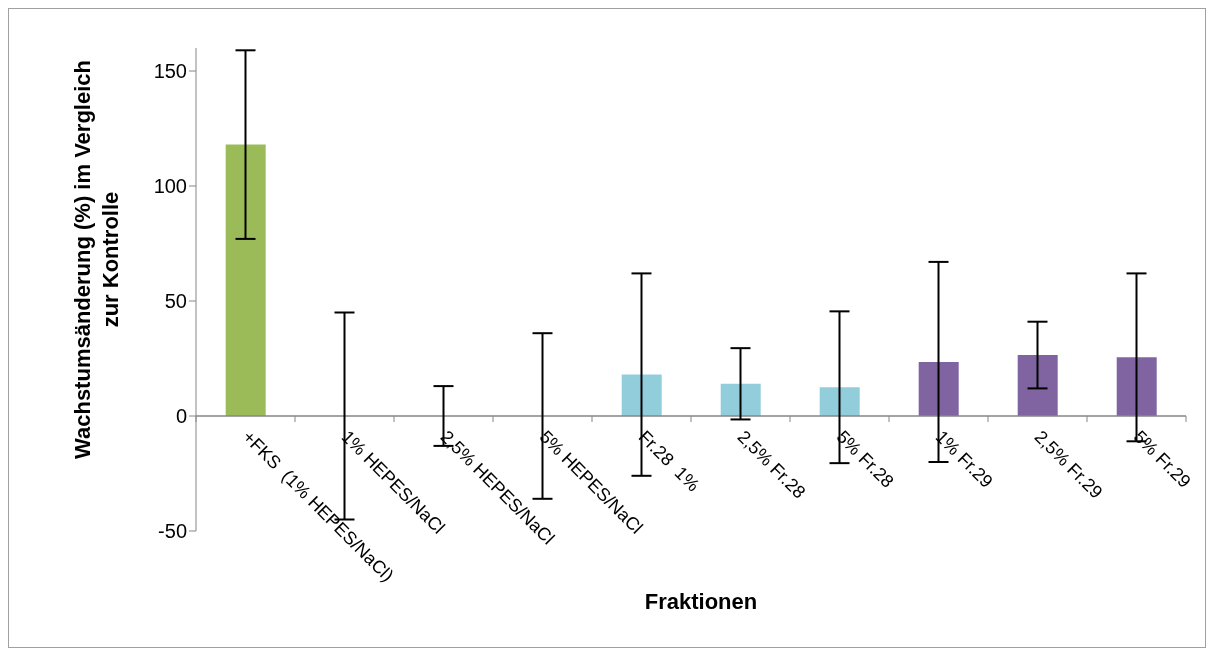 The image size is (1214, 654). Describe the element at coordinates (172, 531) in the screenshot. I see `y-tick-label: -50` at that location.